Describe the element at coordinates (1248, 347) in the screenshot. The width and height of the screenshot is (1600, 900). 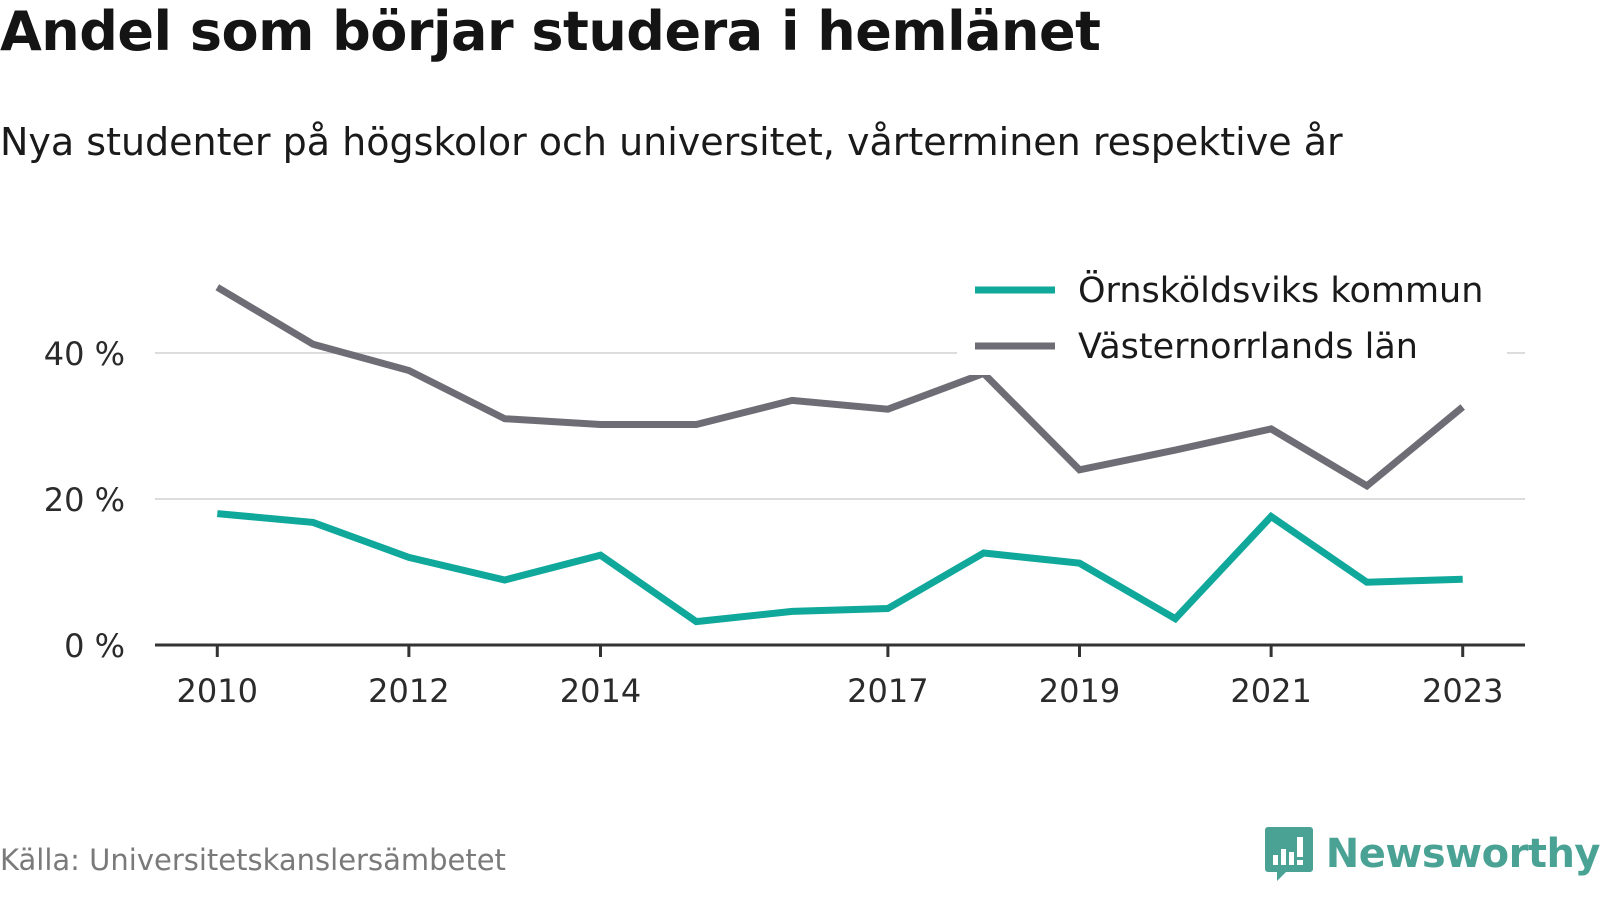
I see `legend-label-1: Västernorrlands län` at that location.